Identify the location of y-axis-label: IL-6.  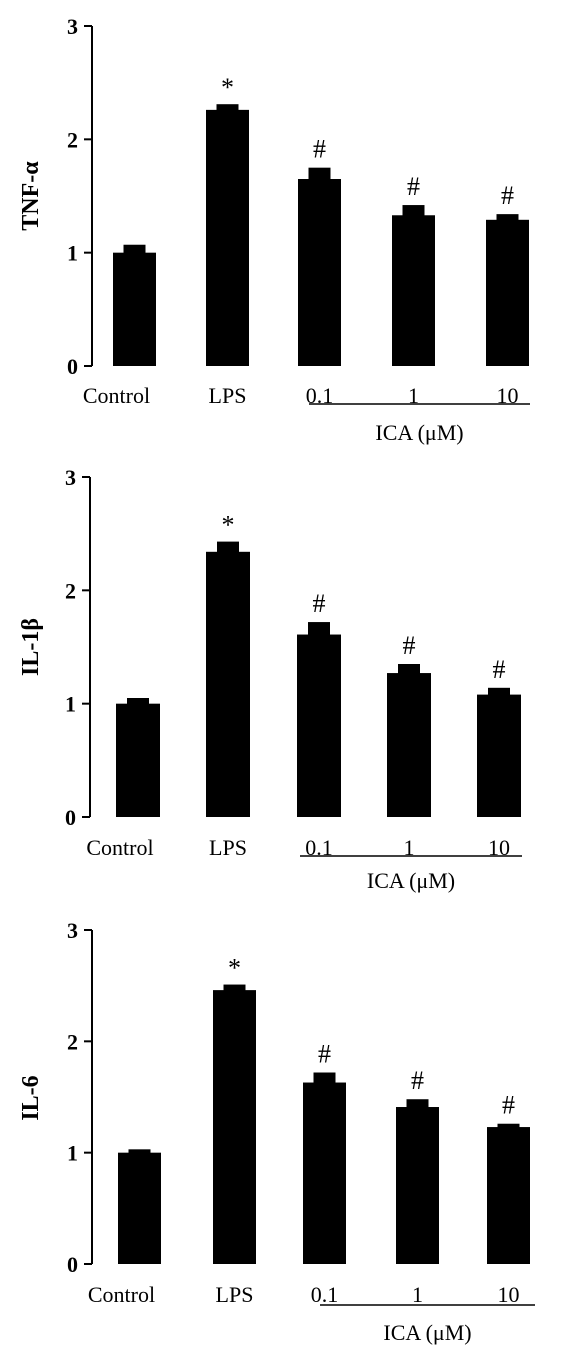
(31, 1097).